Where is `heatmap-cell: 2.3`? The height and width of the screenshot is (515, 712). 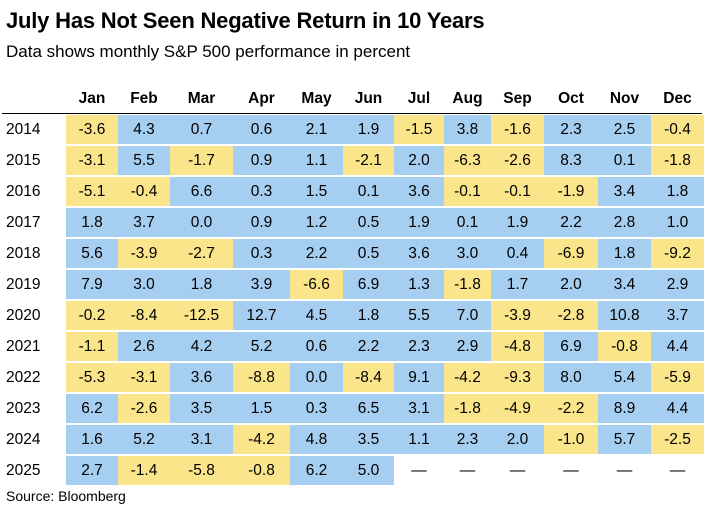
heatmap-cell: 2.3 is located at coordinates (467, 439).